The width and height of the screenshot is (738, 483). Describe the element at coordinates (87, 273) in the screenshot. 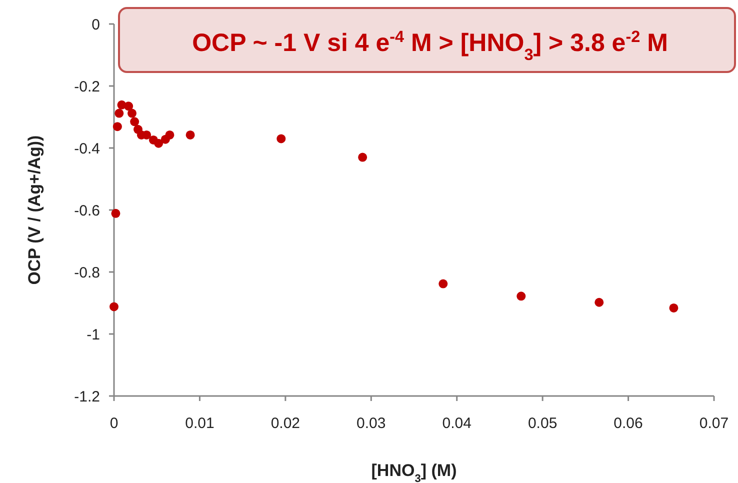

I see `y-tick-label: -0.8` at that location.